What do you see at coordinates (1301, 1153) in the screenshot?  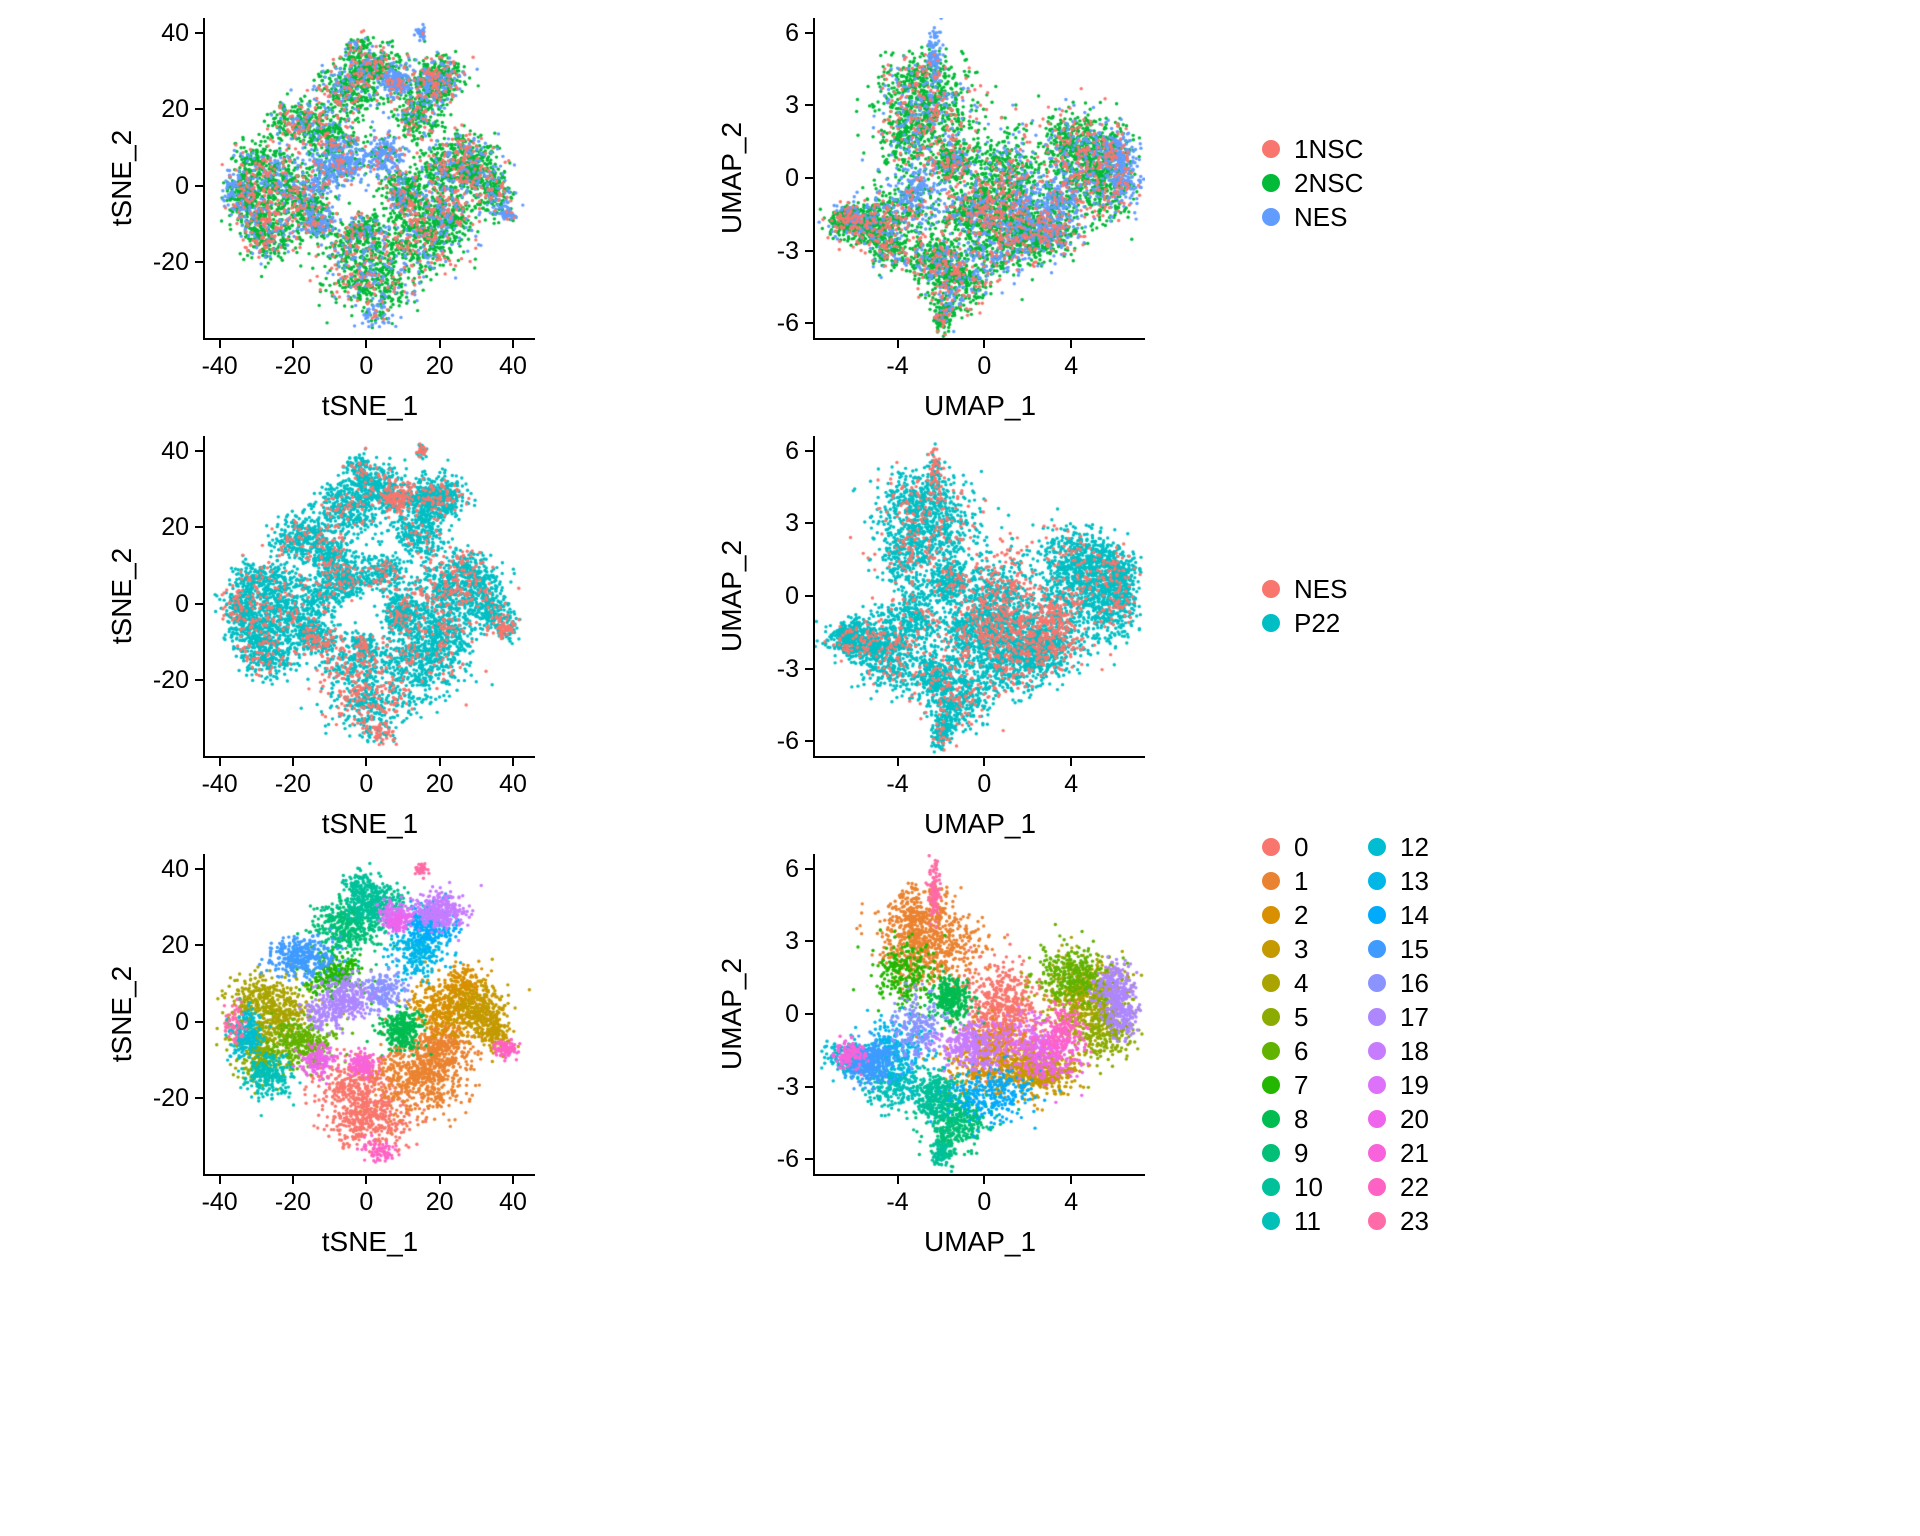 I see `legend-label: 9` at bounding box center [1301, 1153].